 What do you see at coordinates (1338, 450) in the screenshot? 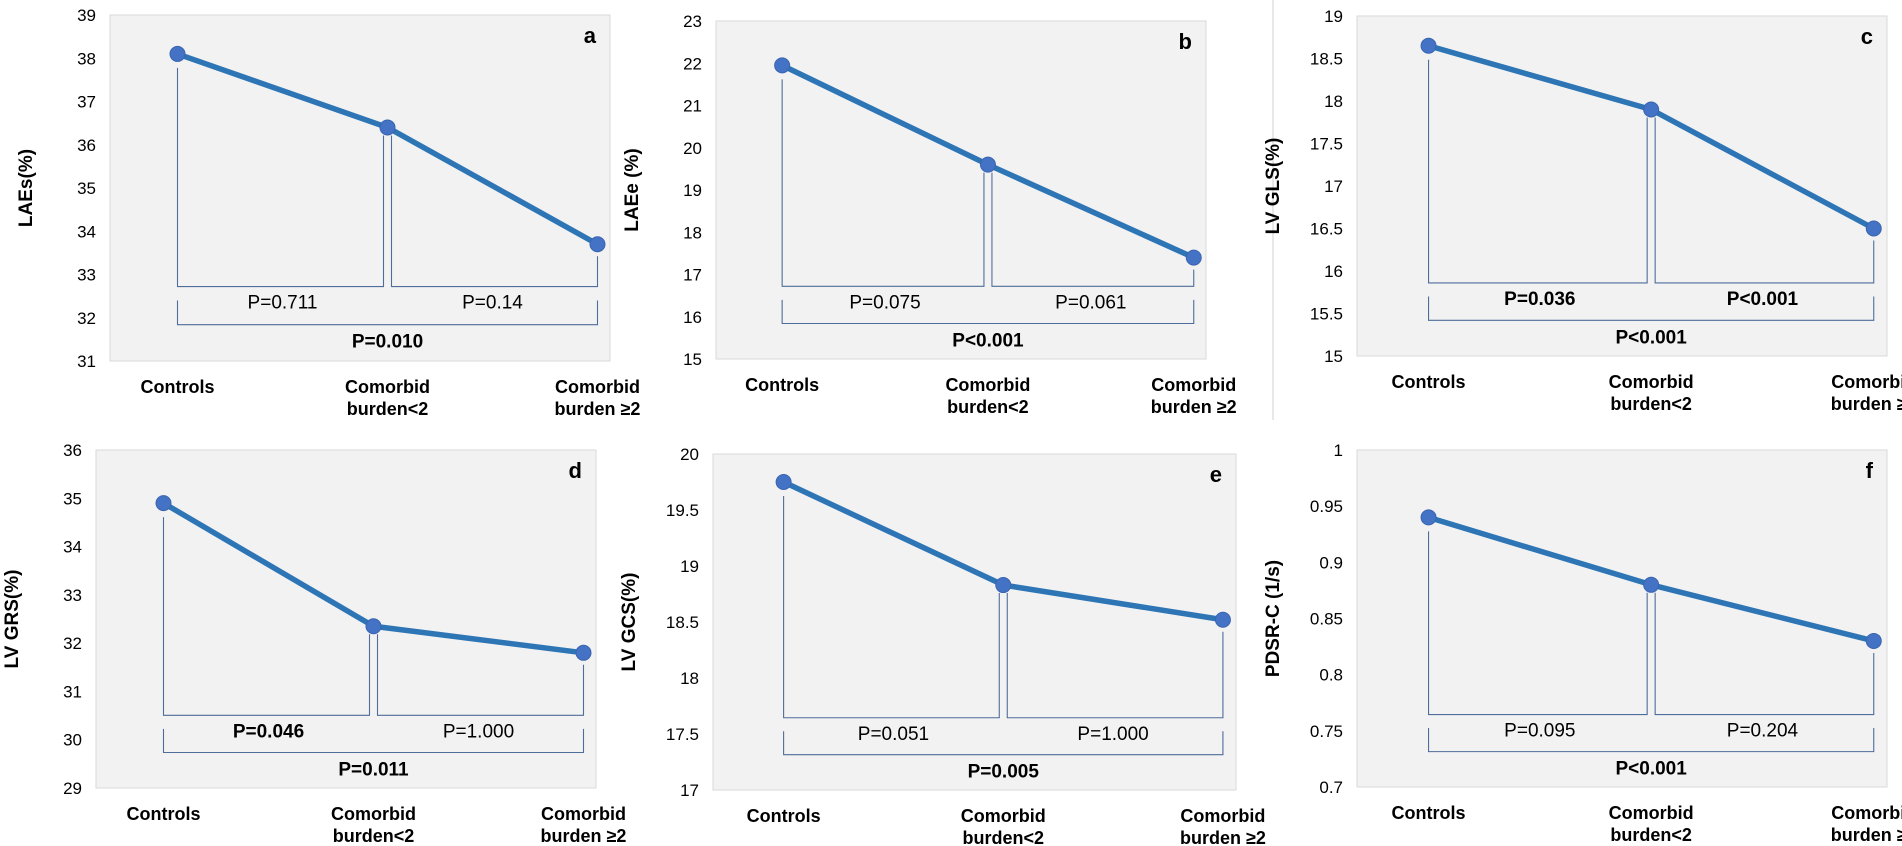
I see `y-tick-label: 1` at bounding box center [1338, 450].